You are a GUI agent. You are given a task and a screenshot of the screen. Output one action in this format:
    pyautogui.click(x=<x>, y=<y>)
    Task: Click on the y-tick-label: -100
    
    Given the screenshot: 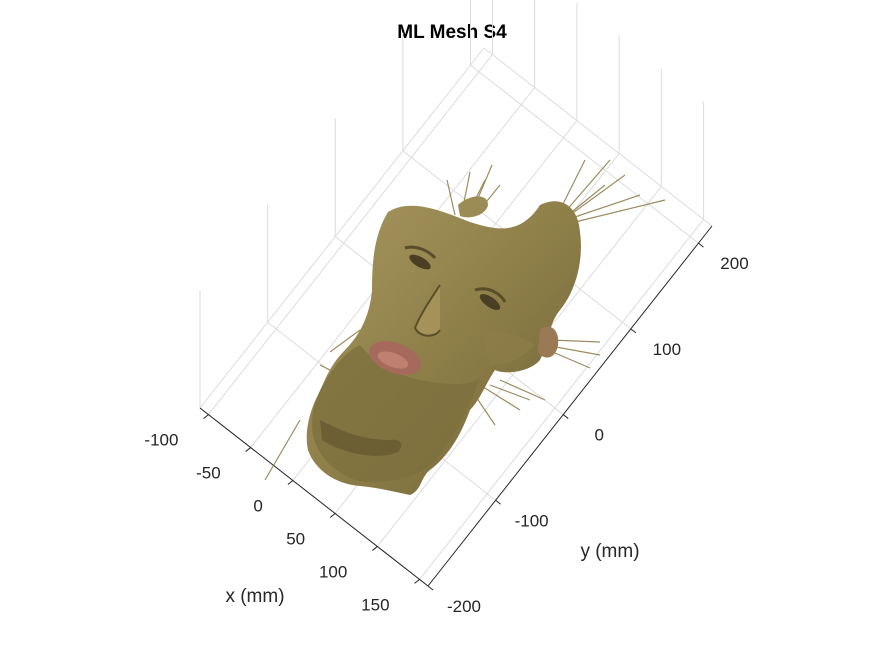 What is the action you would take?
    pyautogui.click(x=532, y=520)
    